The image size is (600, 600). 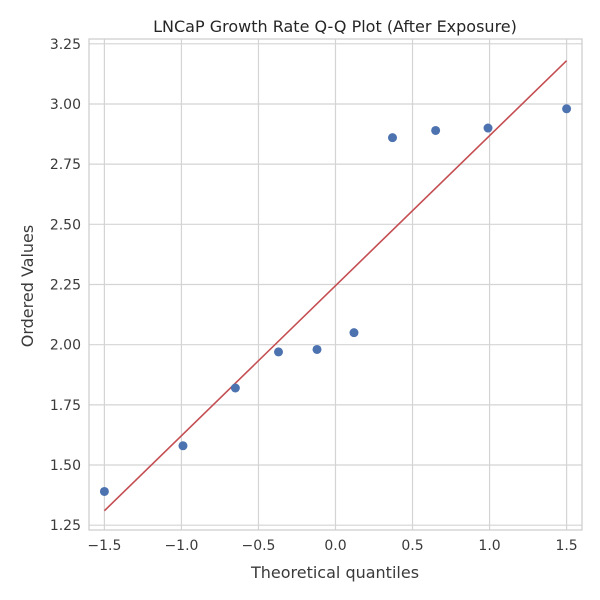 I want to click on y-axis-title: Ordered Values, so click(x=27, y=286).